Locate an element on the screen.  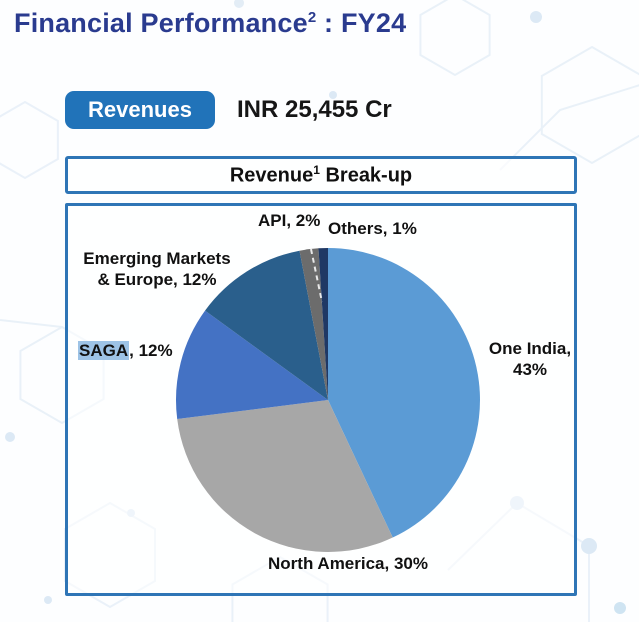
pie-slice-one-india is located at coordinates (404, 393).